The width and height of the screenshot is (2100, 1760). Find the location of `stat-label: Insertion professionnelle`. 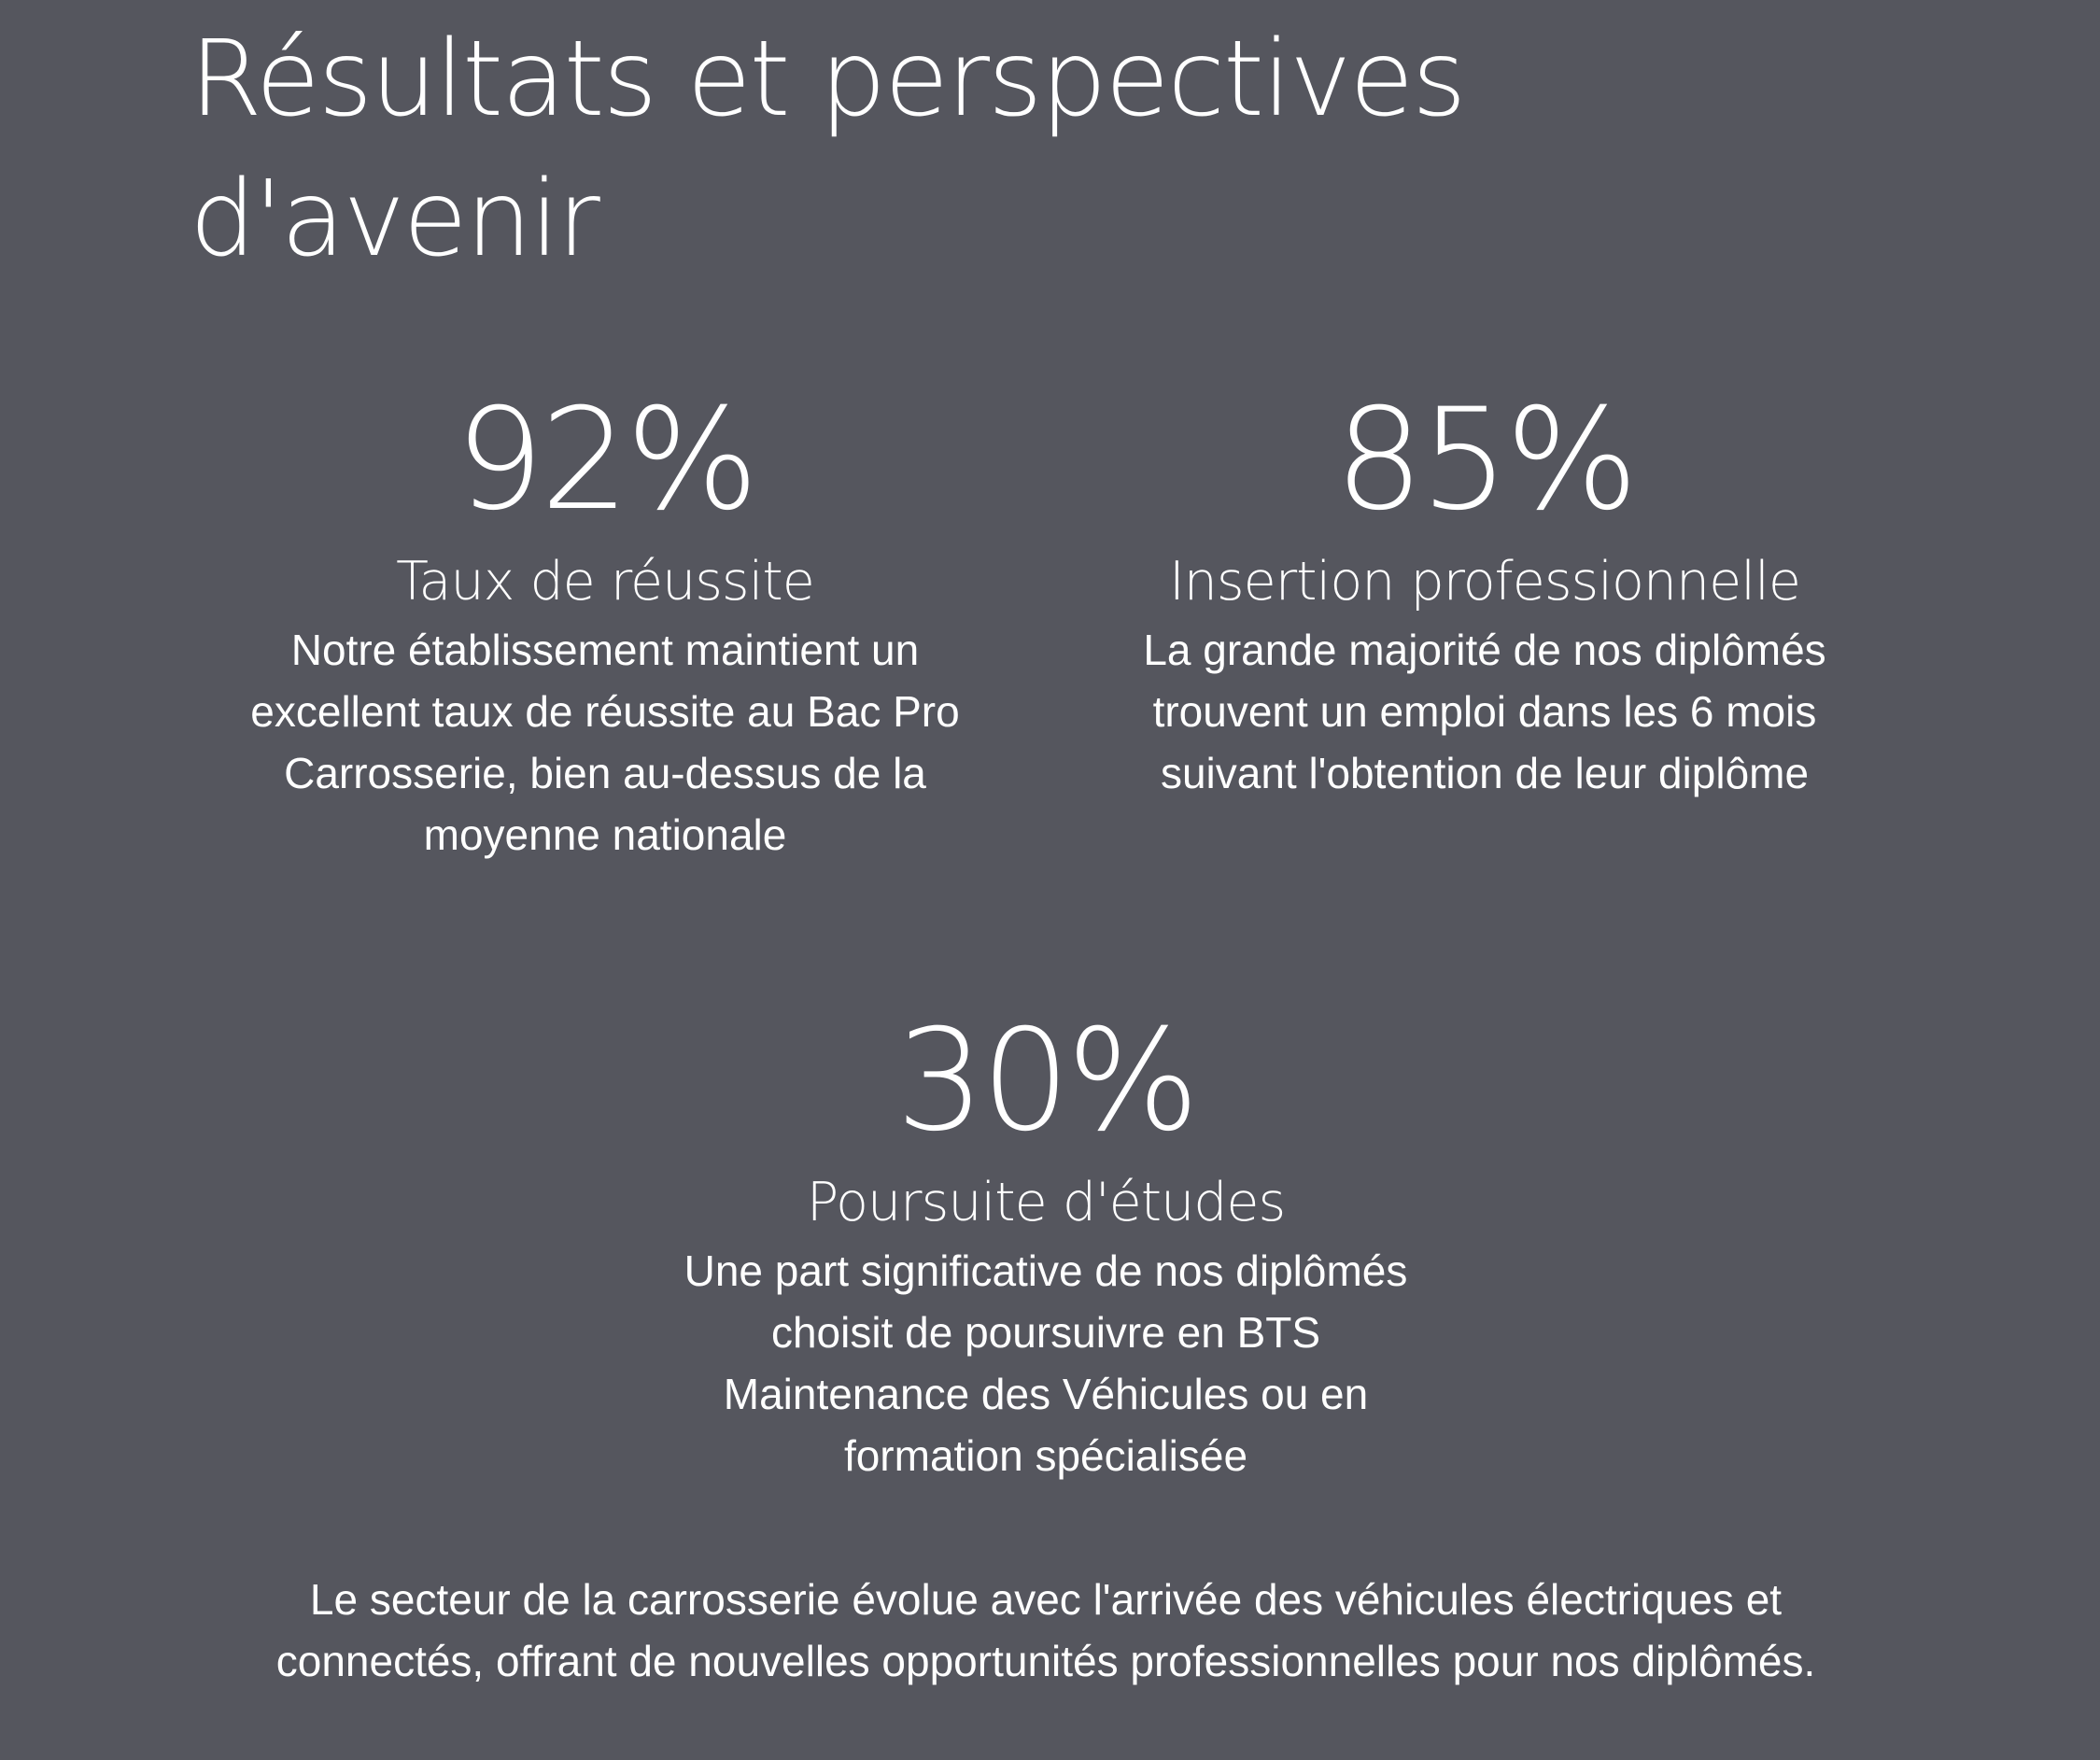

stat-label: Insertion professionnelle is located at coordinates (1485, 581).